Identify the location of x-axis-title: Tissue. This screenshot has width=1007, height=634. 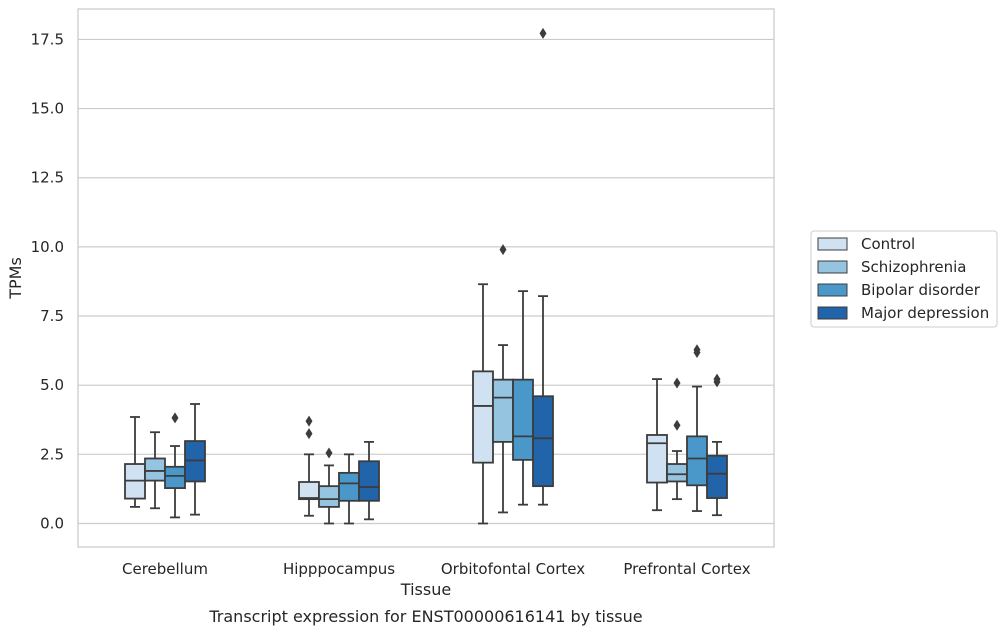
(425, 589).